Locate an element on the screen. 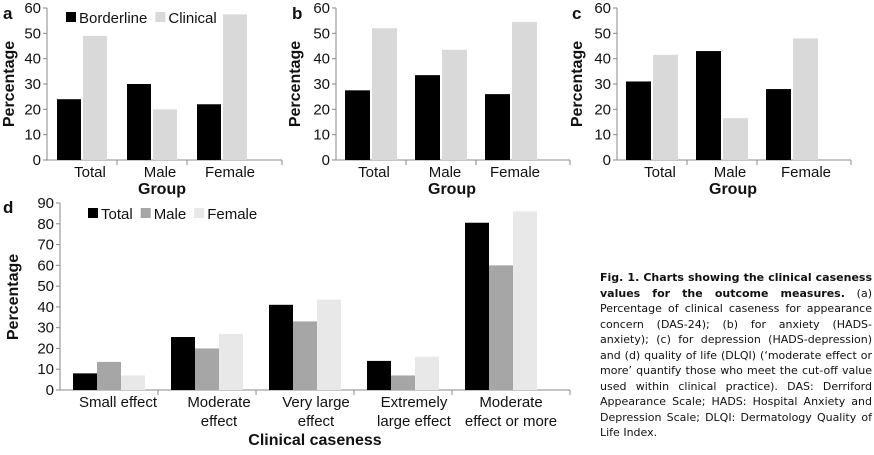  x-tick-label: Moderate is located at coordinates (218, 402).